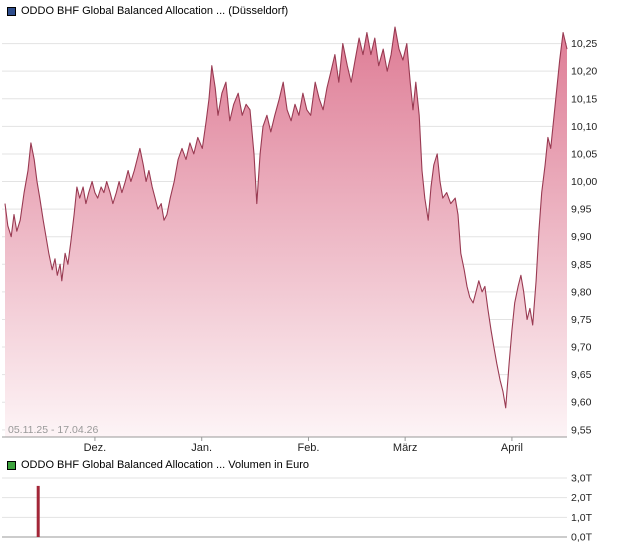  What do you see at coordinates (38, 511) in the screenshot?
I see `volume-bar` at bounding box center [38, 511].